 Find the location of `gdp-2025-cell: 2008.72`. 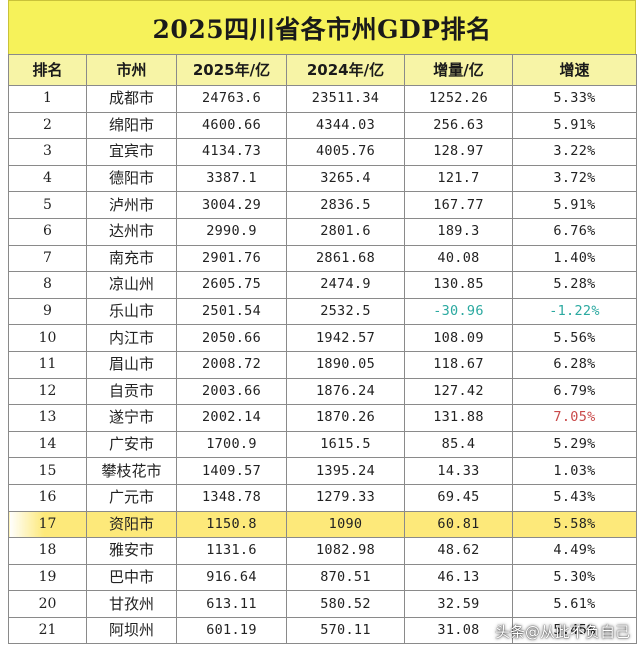

gdp-2025-cell: 2008.72 is located at coordinates (231, 364).